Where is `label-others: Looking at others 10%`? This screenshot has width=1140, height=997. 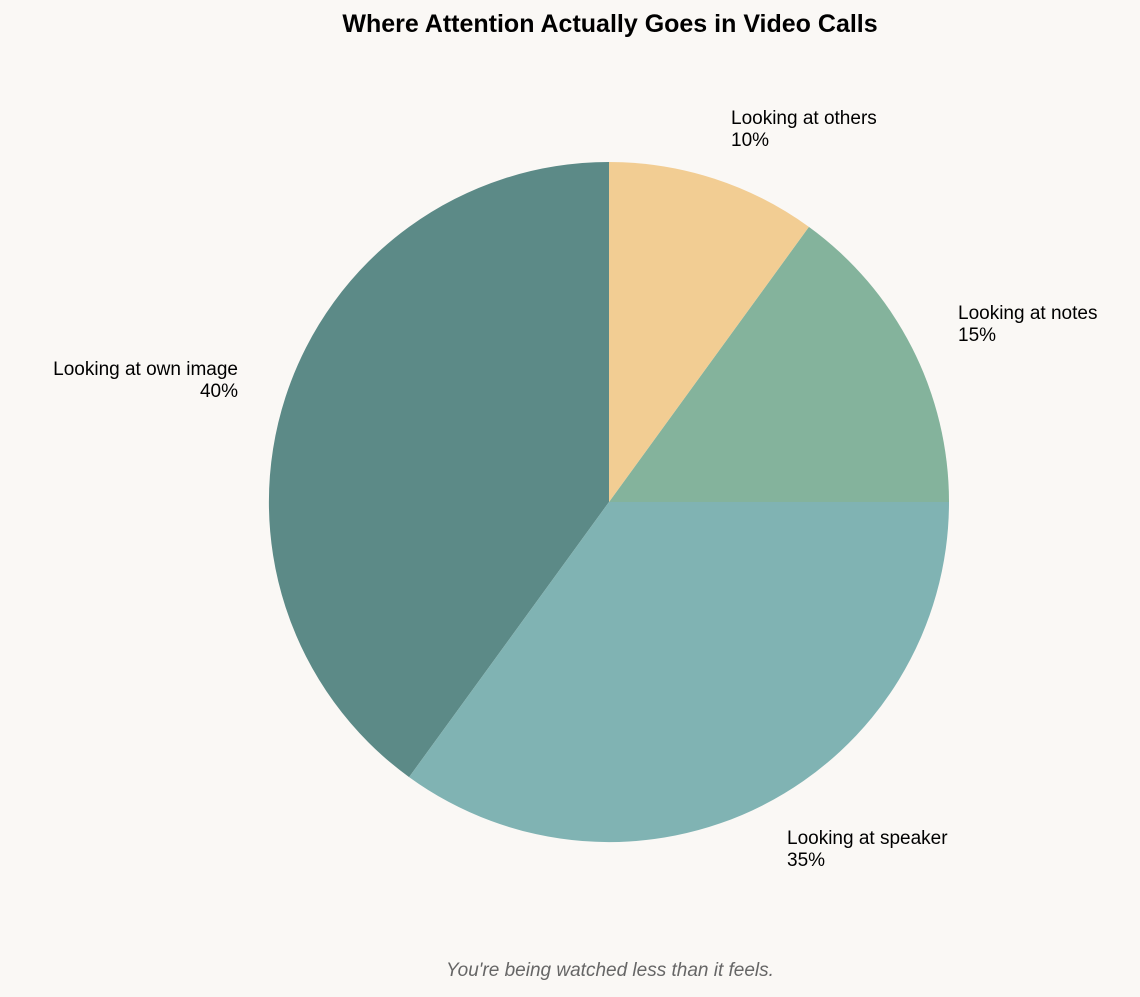
label-others: Looking at others 10% is located at coordinates (804, 130).